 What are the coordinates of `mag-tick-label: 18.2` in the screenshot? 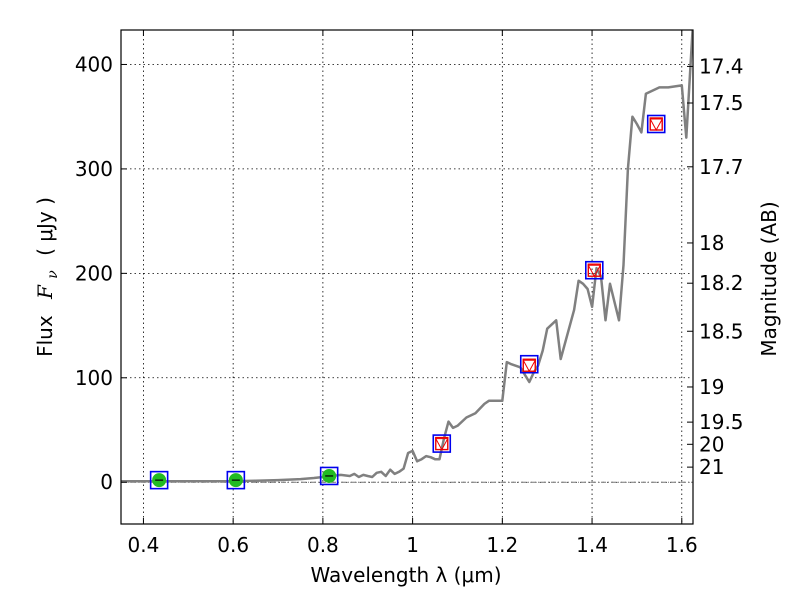 It's located at (721, 283).